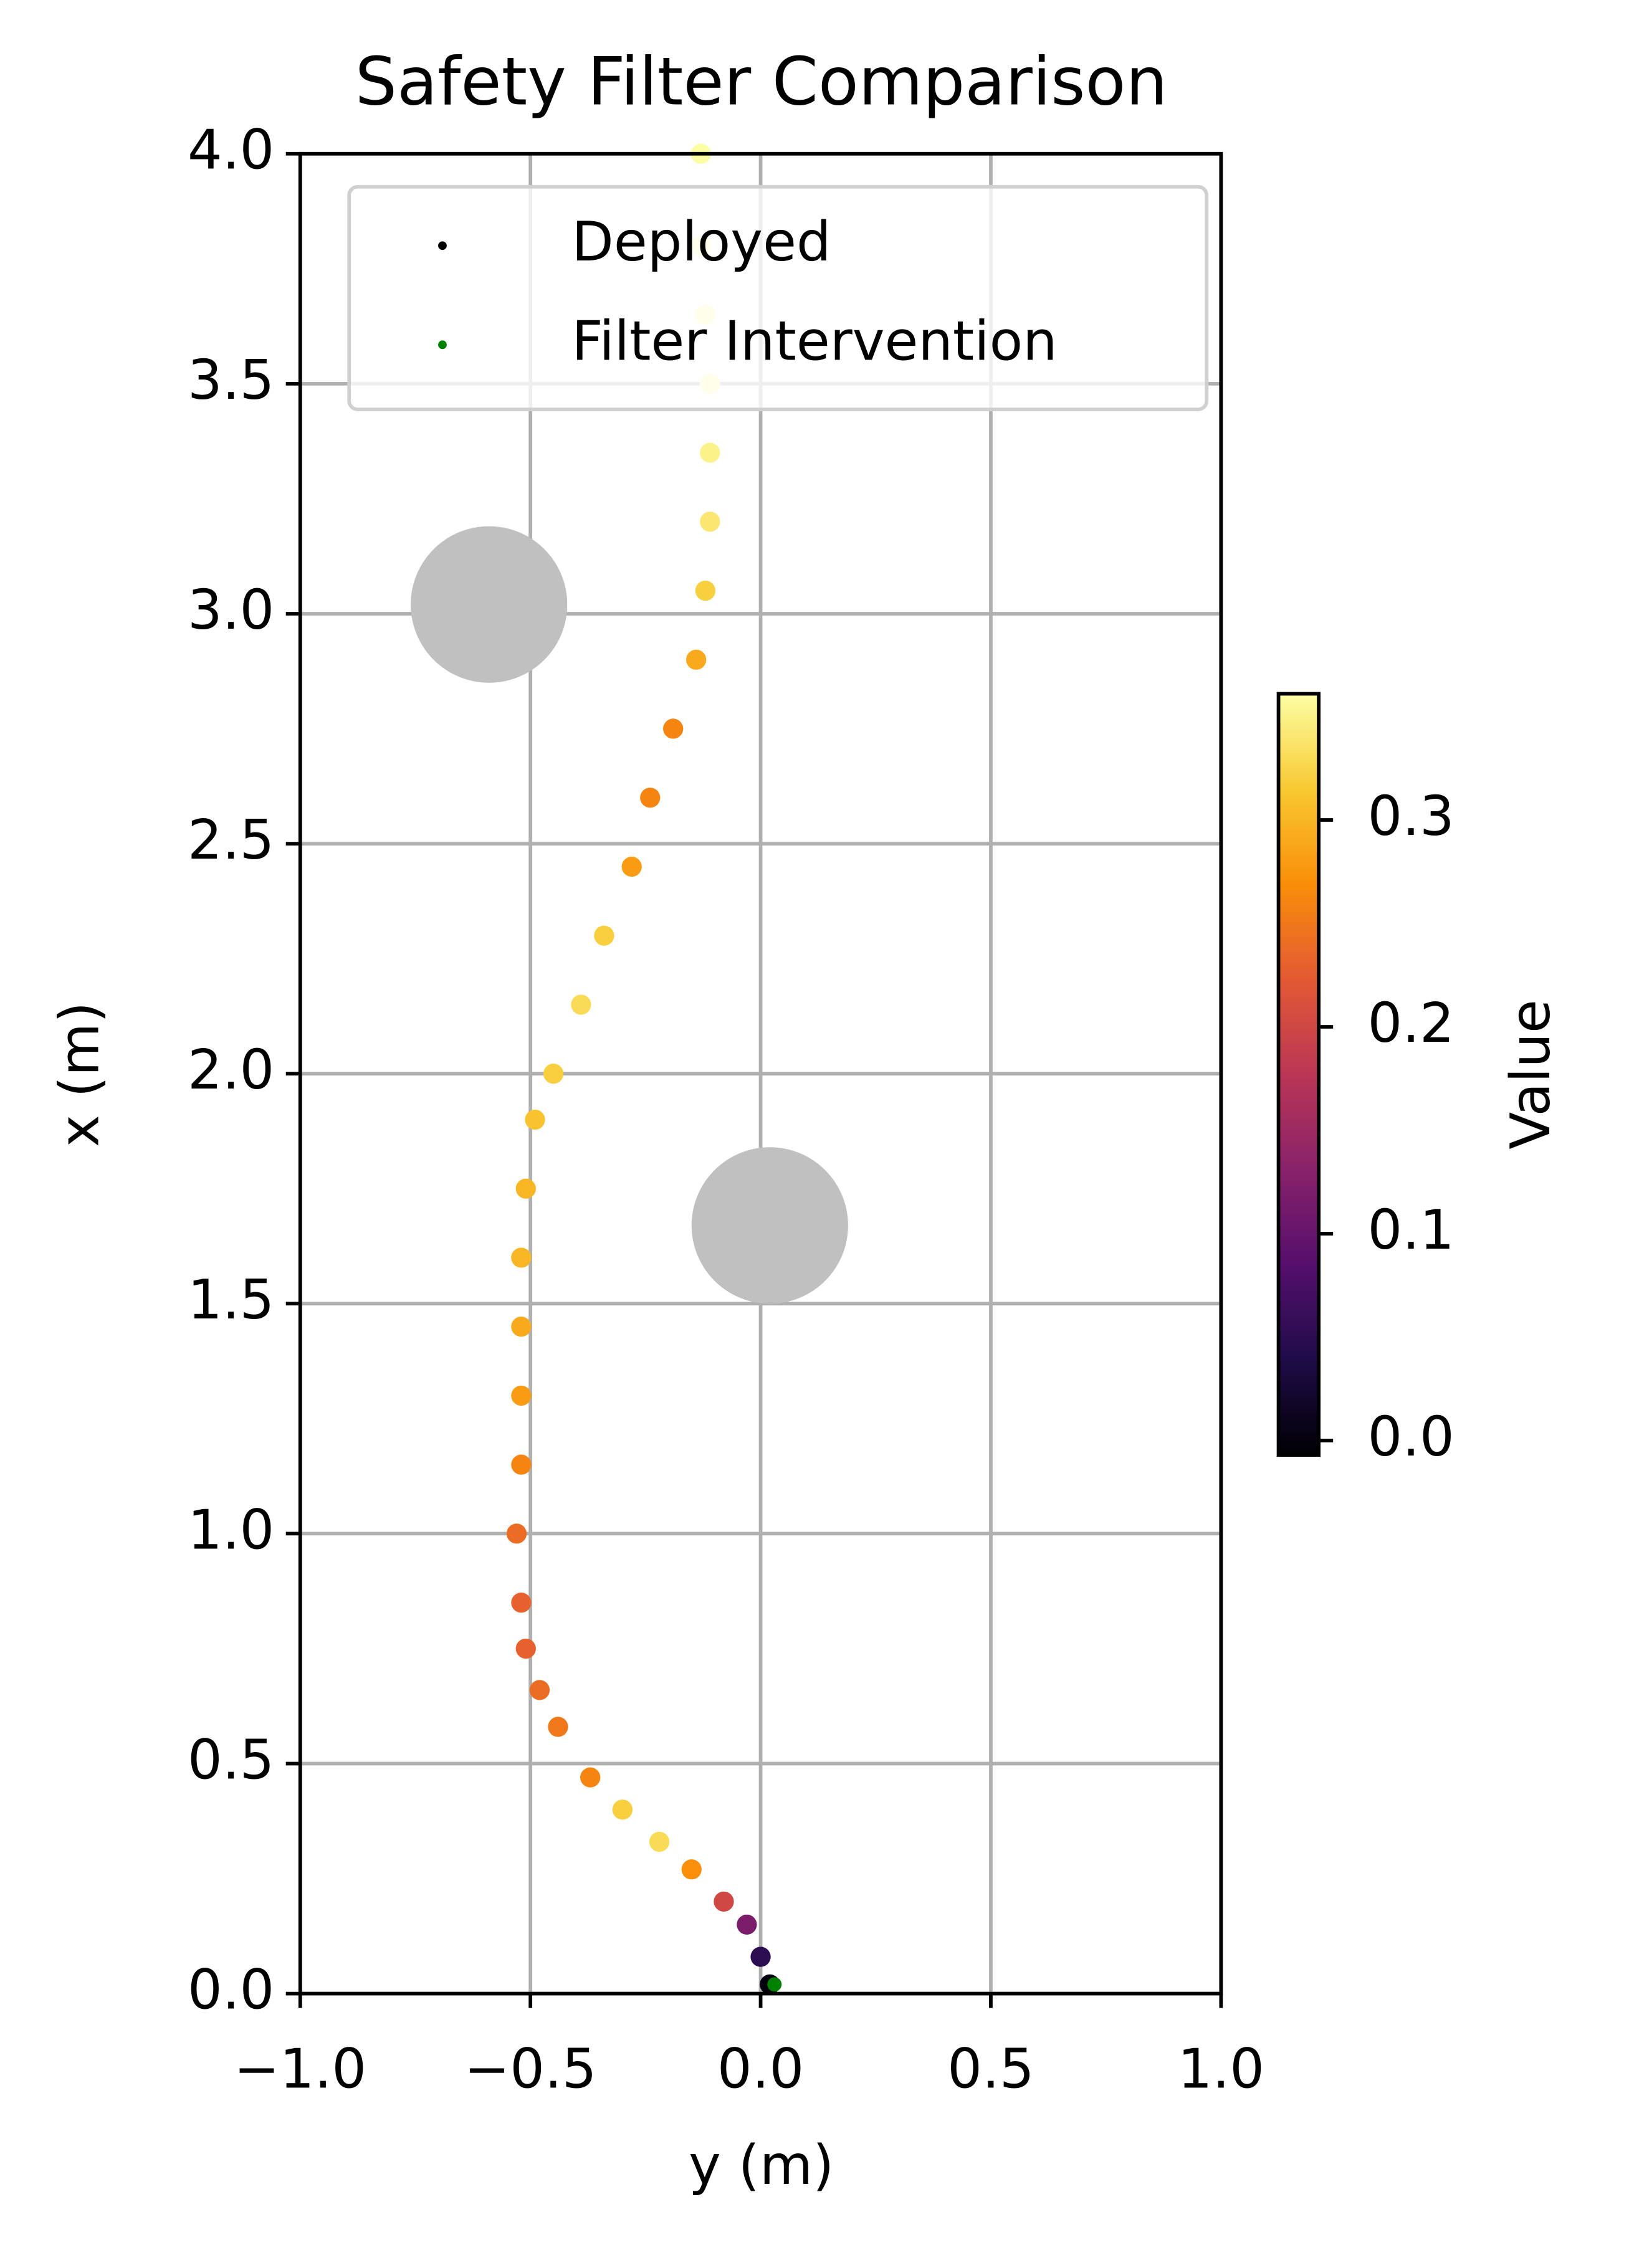 Image resolution: width=1629 pixels, height=2268 pixels. Describe the element at coordinates (231, 150) in the screenshot. I see `y-tick-label: 4.0` at that location.